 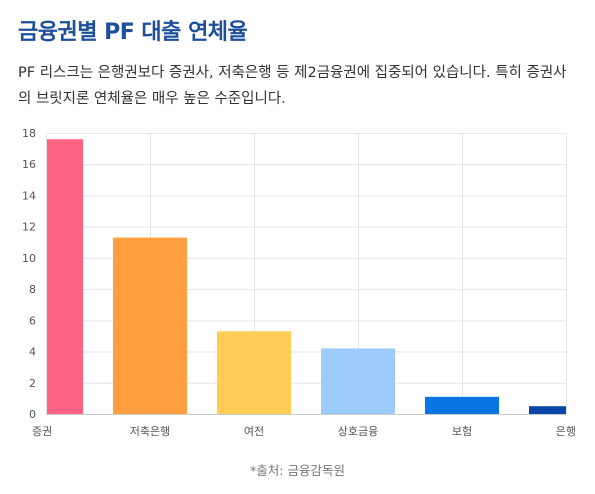 What do you see at coordinates (462, 431) in the screenshot?
I see `x-tick-label: 보험` at bounding box center [462, 431].